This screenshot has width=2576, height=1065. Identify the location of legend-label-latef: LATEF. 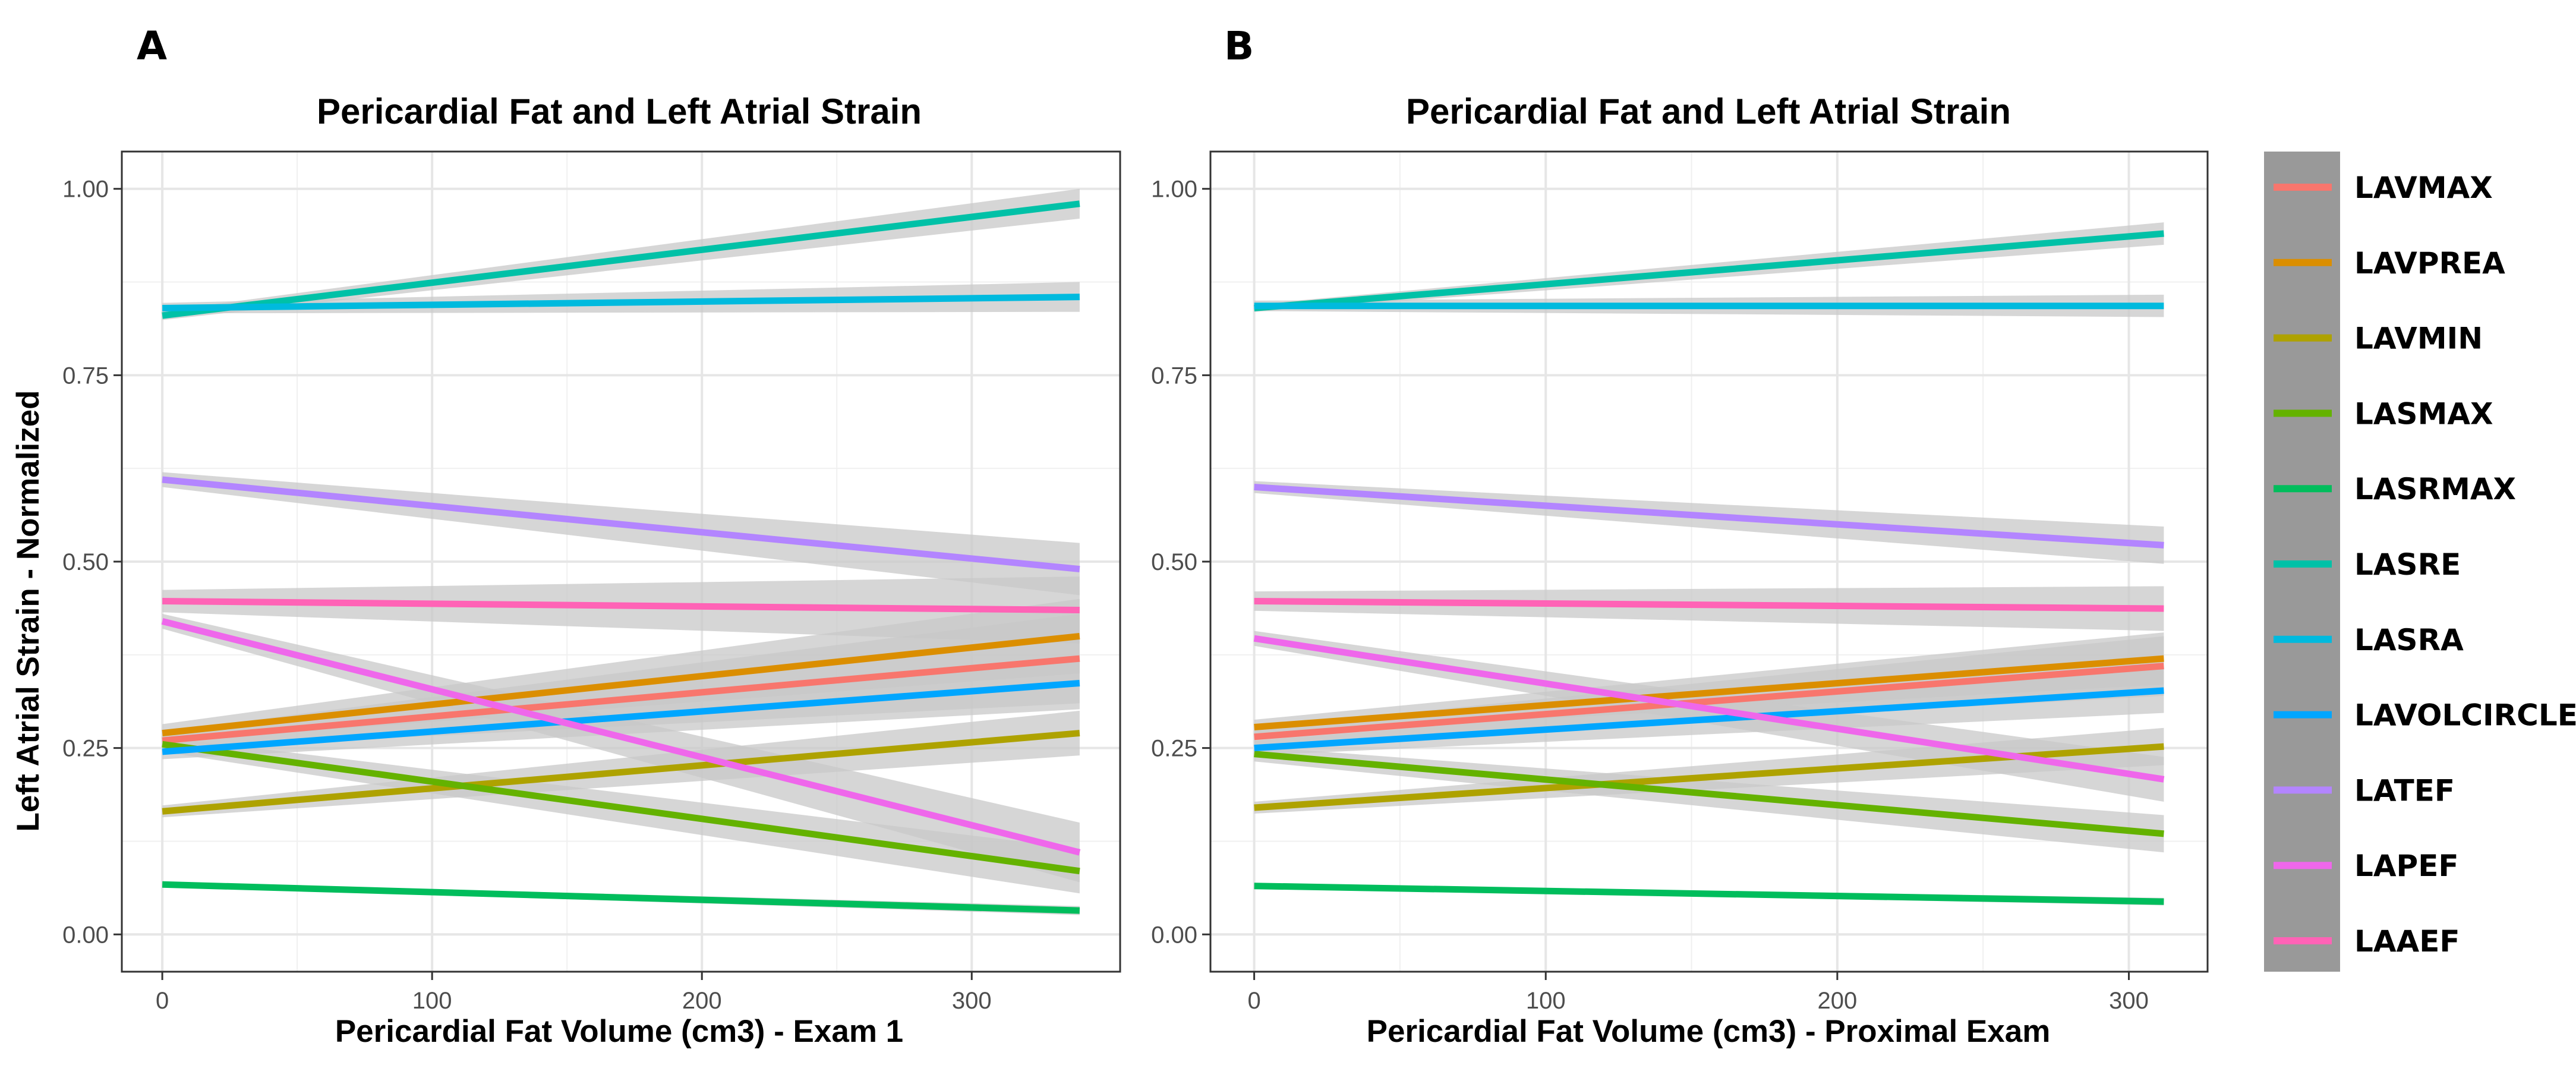
(2405, 790).